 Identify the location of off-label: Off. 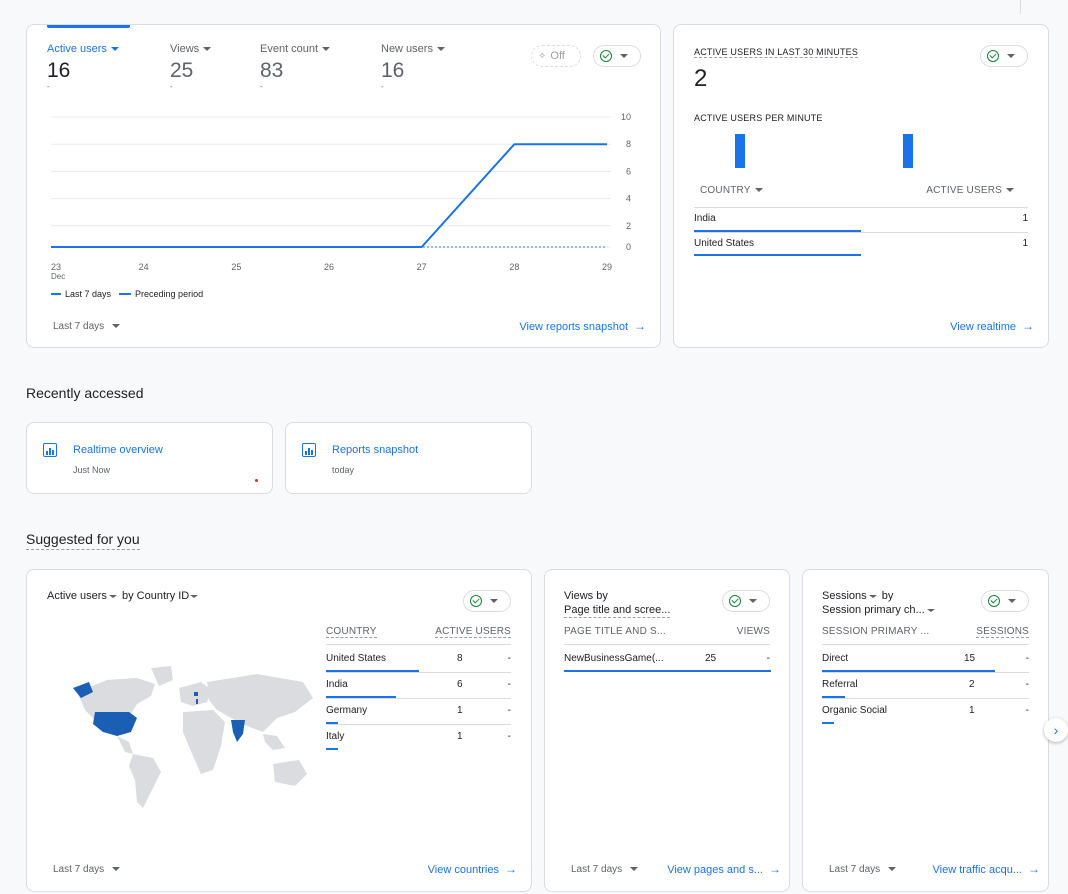
(557, 56).